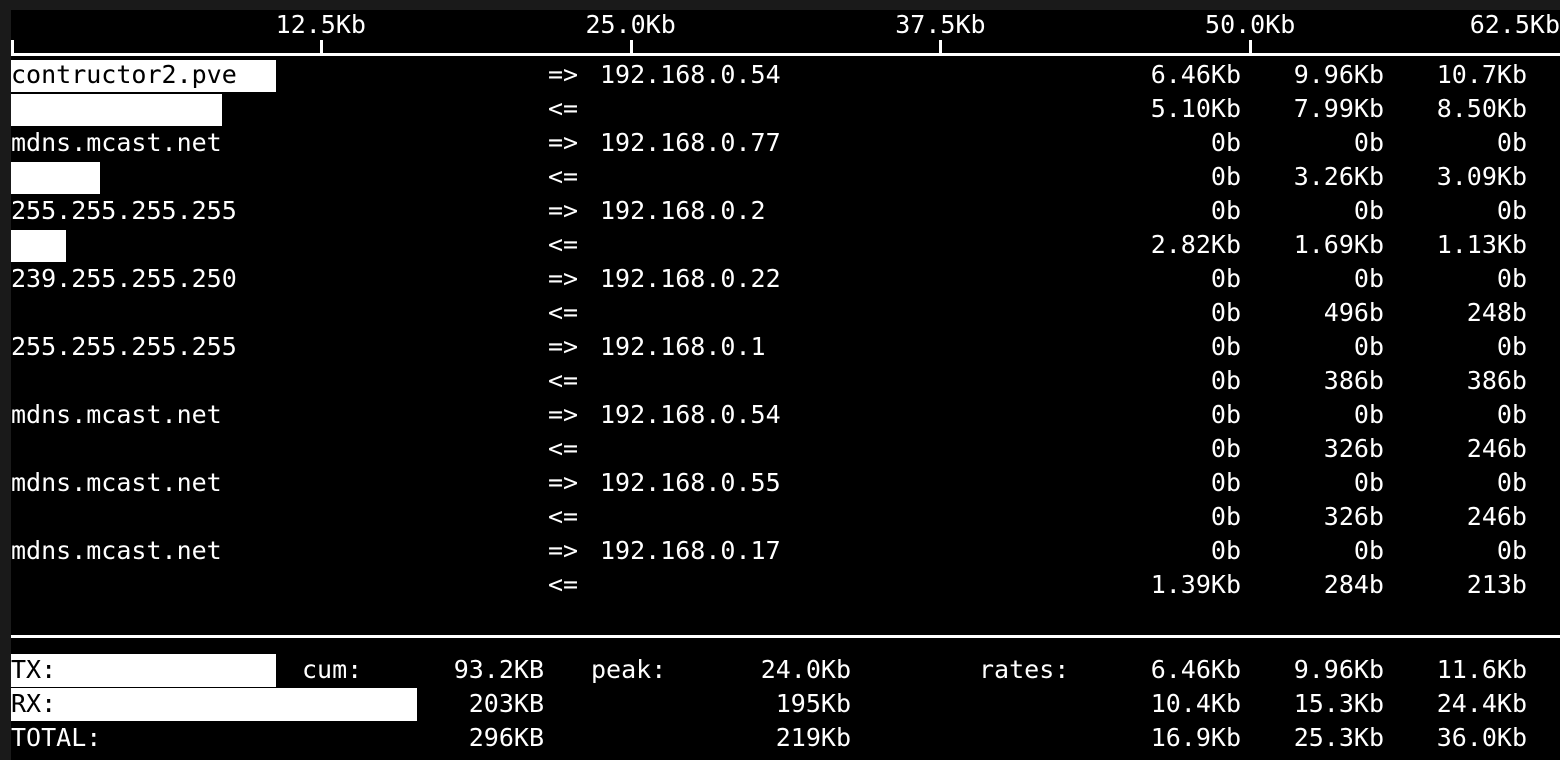 This screenshot has height=760, width=1560. What do you see at coordinates (124, 74) in the screenshot?
I see `host-name: contructor2.pve` at bounding box center [124, 74].